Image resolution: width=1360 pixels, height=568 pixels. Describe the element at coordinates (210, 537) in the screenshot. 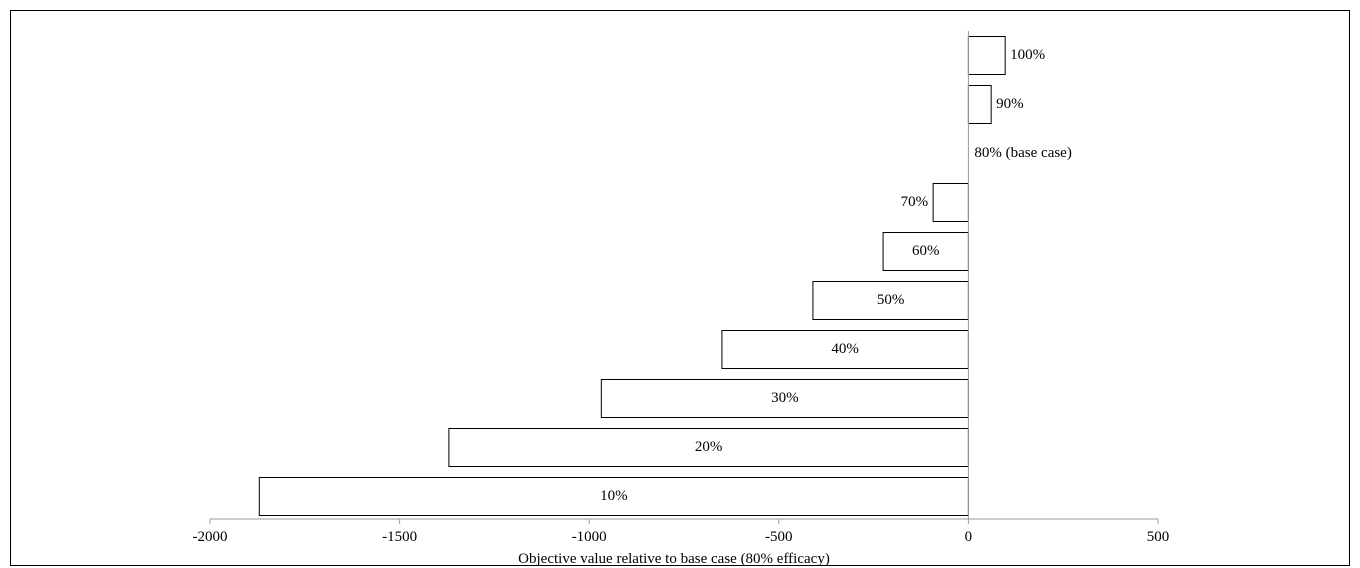

I see `x-tick-label: -2000` at that location.